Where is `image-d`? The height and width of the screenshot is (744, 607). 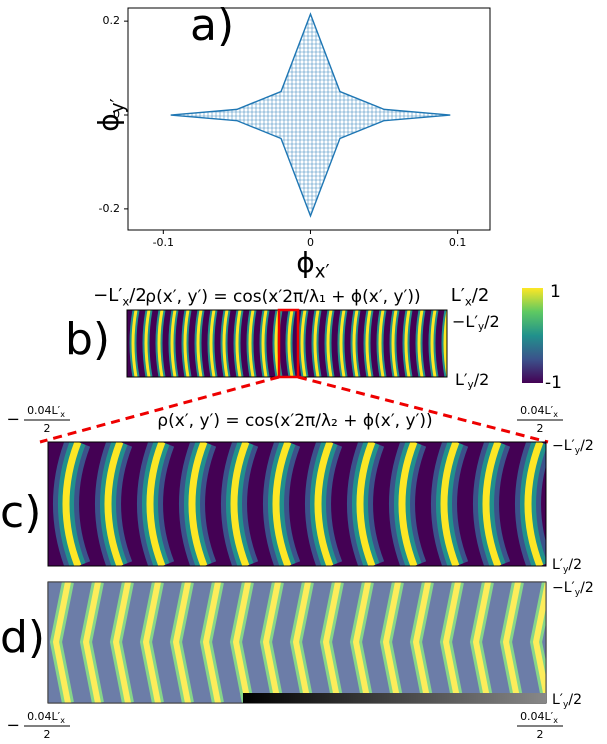
image-d is located at coordinates (297, 642).